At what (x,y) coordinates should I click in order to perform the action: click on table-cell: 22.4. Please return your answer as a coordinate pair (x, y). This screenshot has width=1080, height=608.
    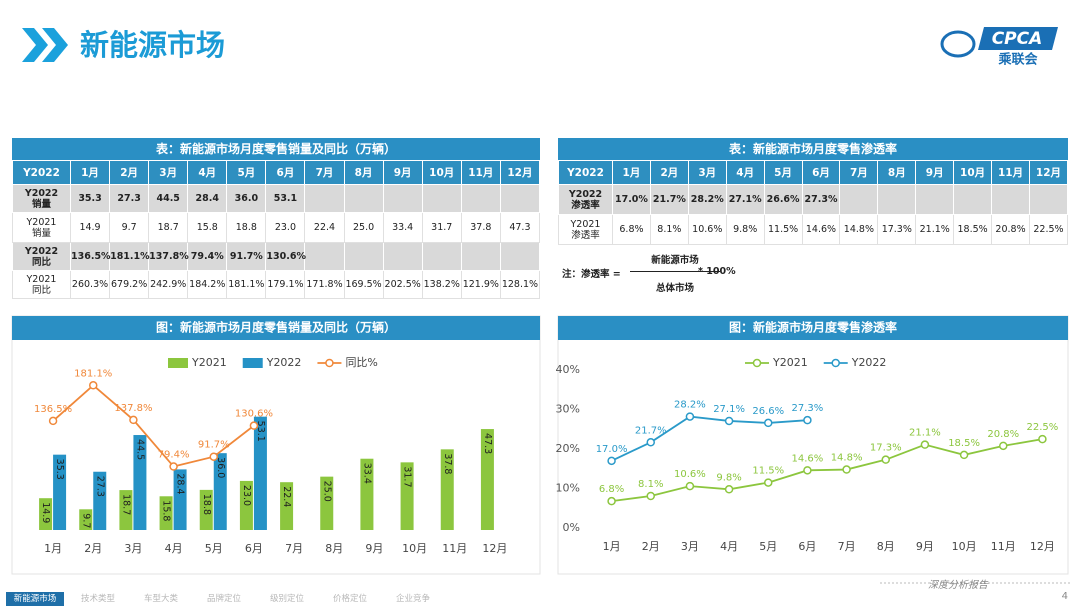
    Looking at the image, I should click on (324, 227).